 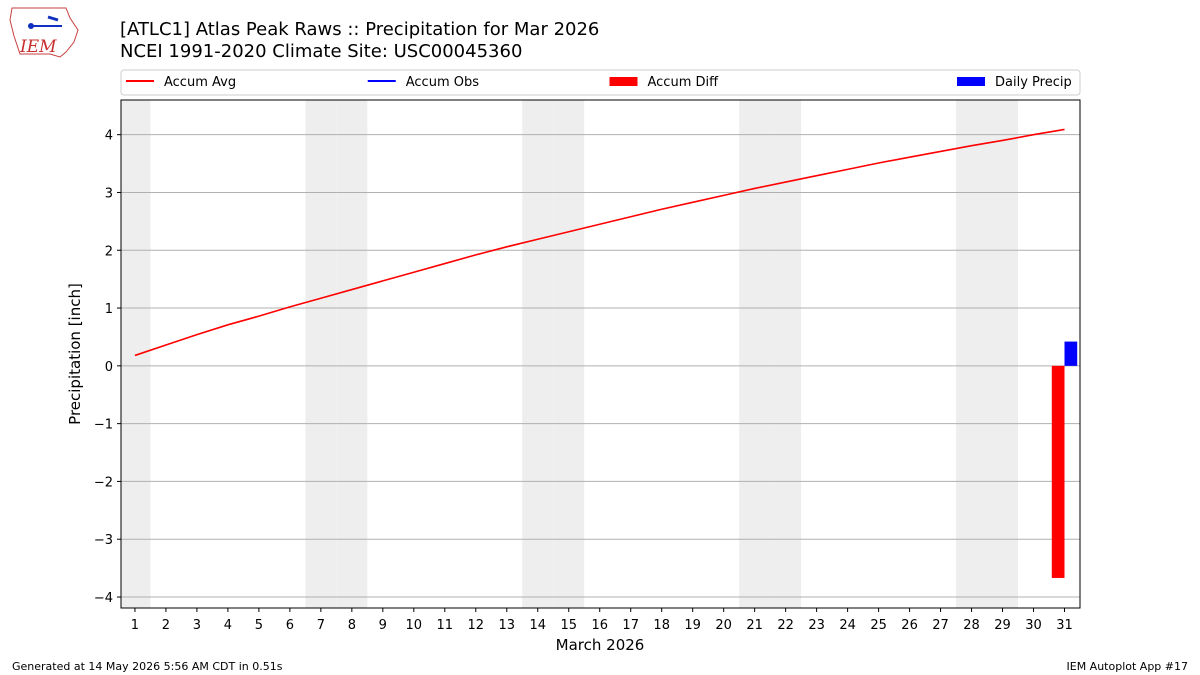 What do you see at coordinates (847, 625) in the screenshot?
I see `x-tick-label: 24` at bounding box center [847, 625].